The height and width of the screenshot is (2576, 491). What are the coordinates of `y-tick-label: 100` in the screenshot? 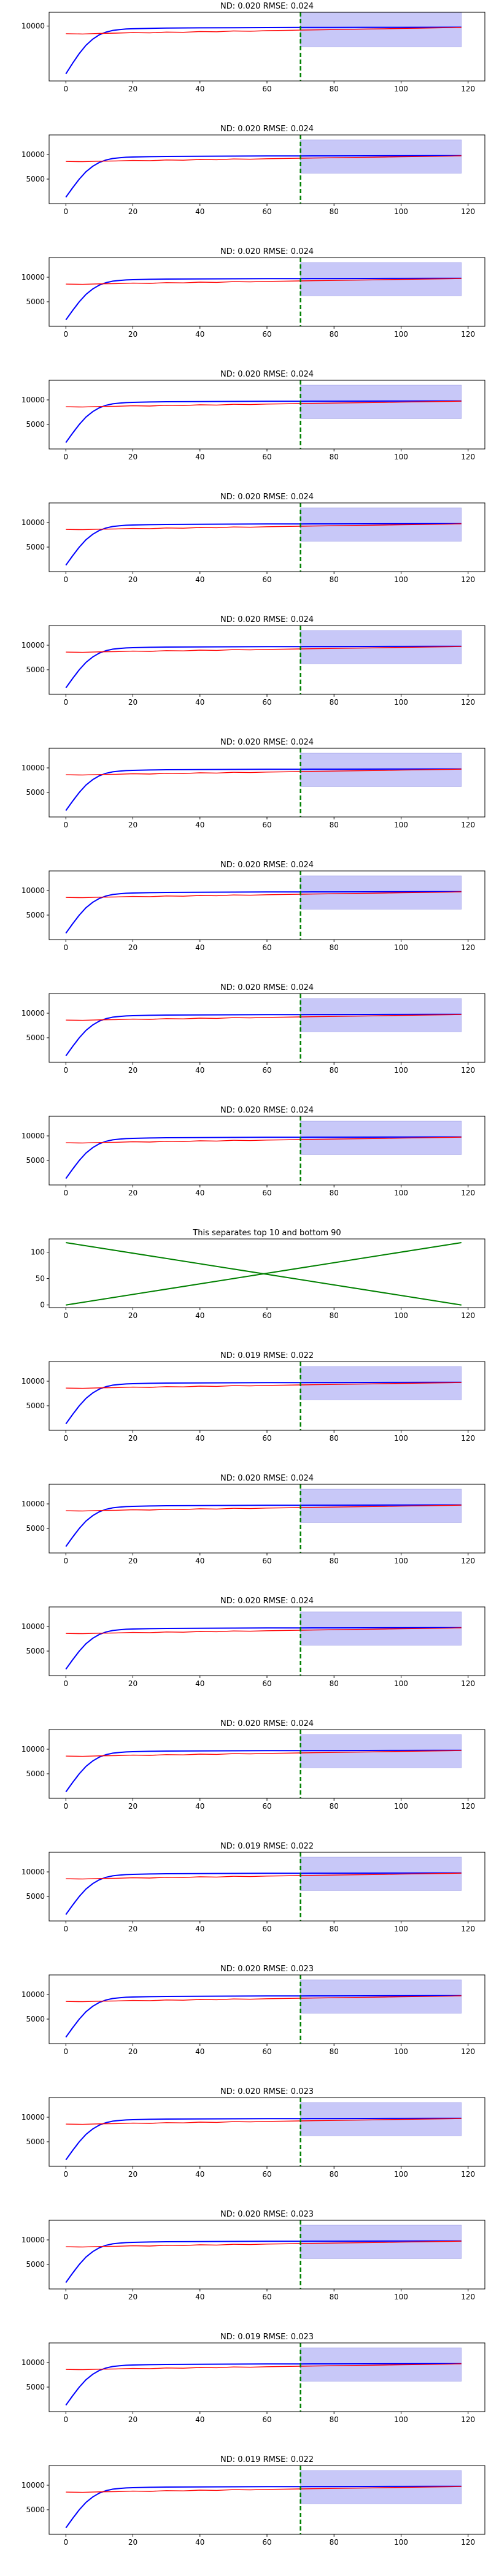 It's located at (38, 1252).